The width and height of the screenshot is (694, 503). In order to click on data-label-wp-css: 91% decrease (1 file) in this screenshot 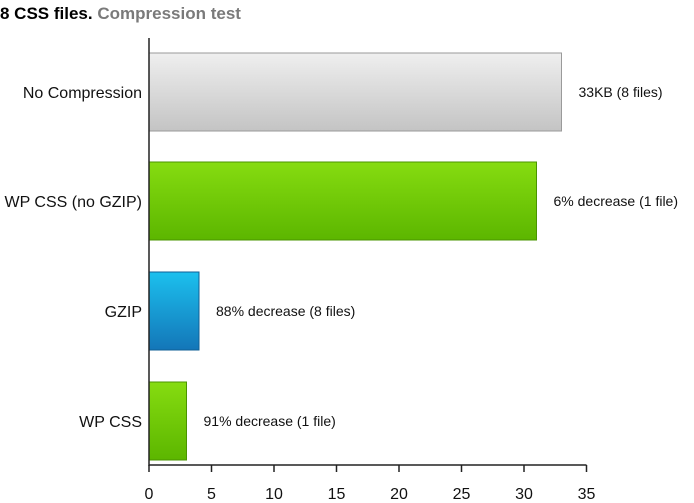, I will do `click(270, 421)`.